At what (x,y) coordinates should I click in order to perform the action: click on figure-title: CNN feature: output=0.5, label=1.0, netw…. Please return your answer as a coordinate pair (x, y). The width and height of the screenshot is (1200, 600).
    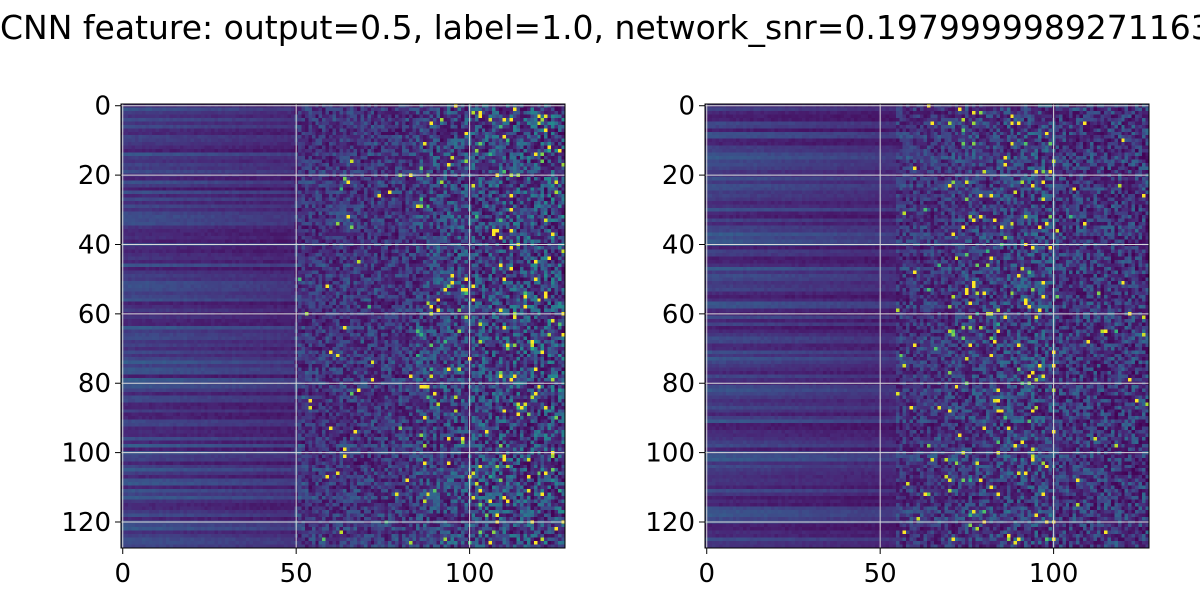
    Looking at the image, I should click on (600, 32).